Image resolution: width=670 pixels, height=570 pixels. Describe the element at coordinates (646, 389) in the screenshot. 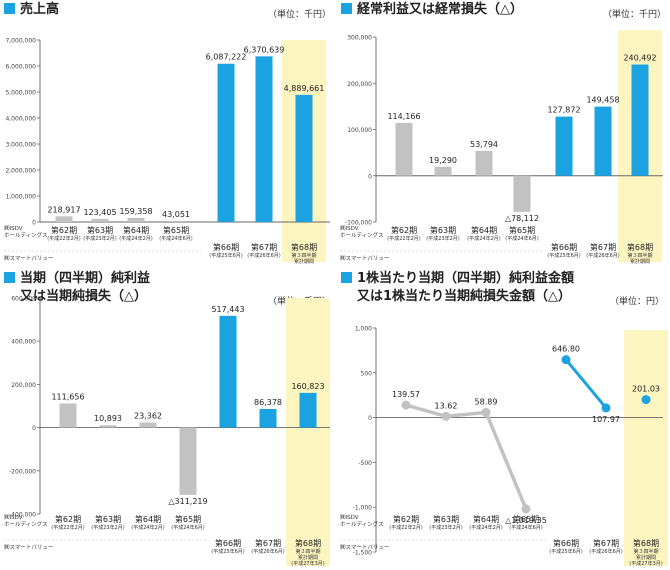

I see `data-label: 201.03` at that location.